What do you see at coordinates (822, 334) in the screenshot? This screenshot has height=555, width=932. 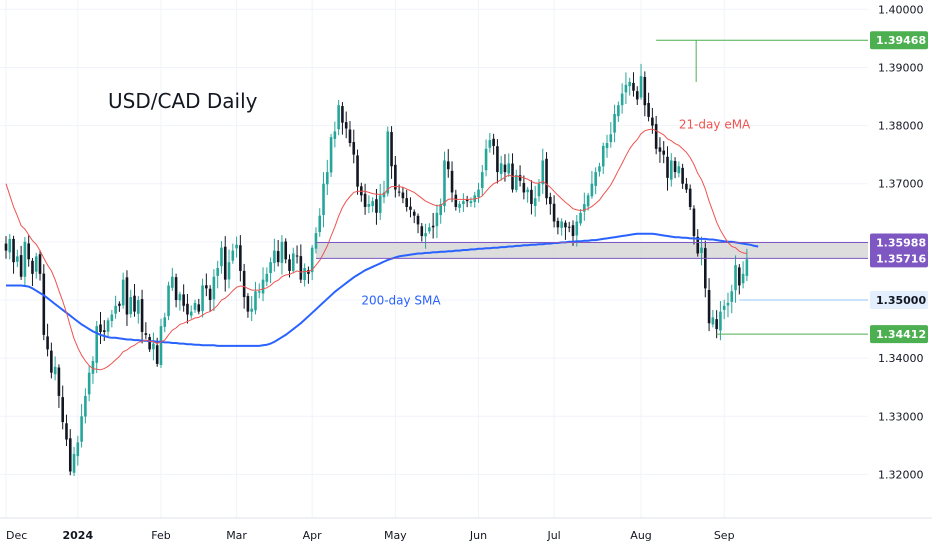 I see `price-level: 1.34412` at bounding box center [822, 334].